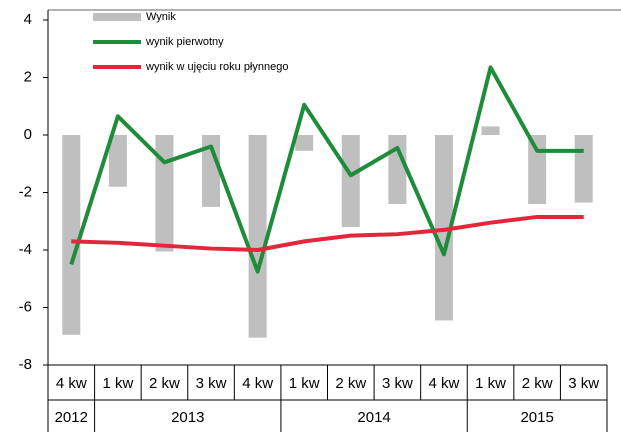  What do you see at coordinates (187, 417) in the screenshot?
I see `year-label: 2013` at bounding box center [187, 417].